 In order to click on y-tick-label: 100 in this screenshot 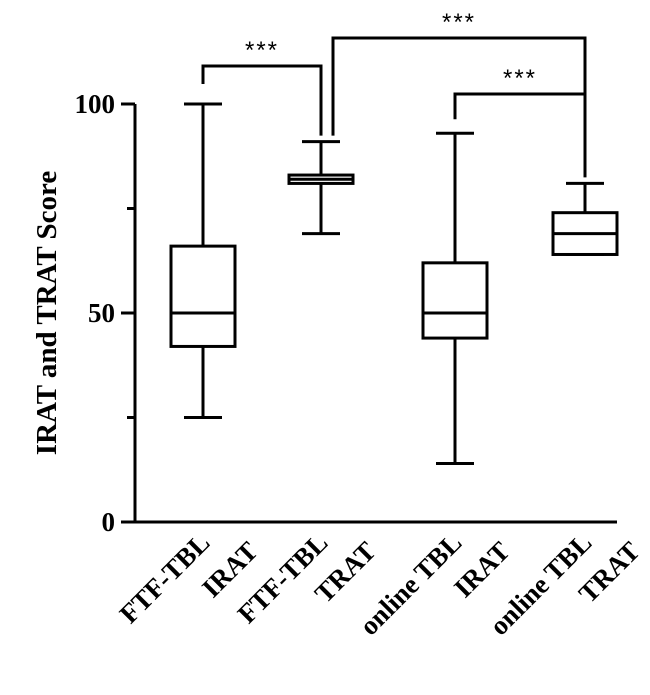, I will do `click(95, 104)`.